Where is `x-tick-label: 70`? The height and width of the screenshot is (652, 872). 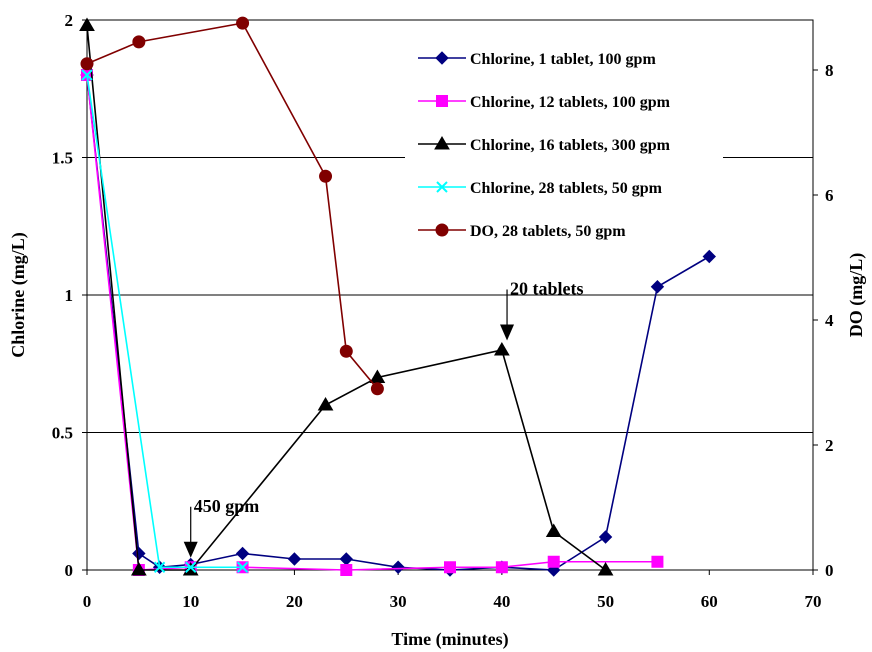
x-tick-label: 70 is located at coordinates (813, 601).